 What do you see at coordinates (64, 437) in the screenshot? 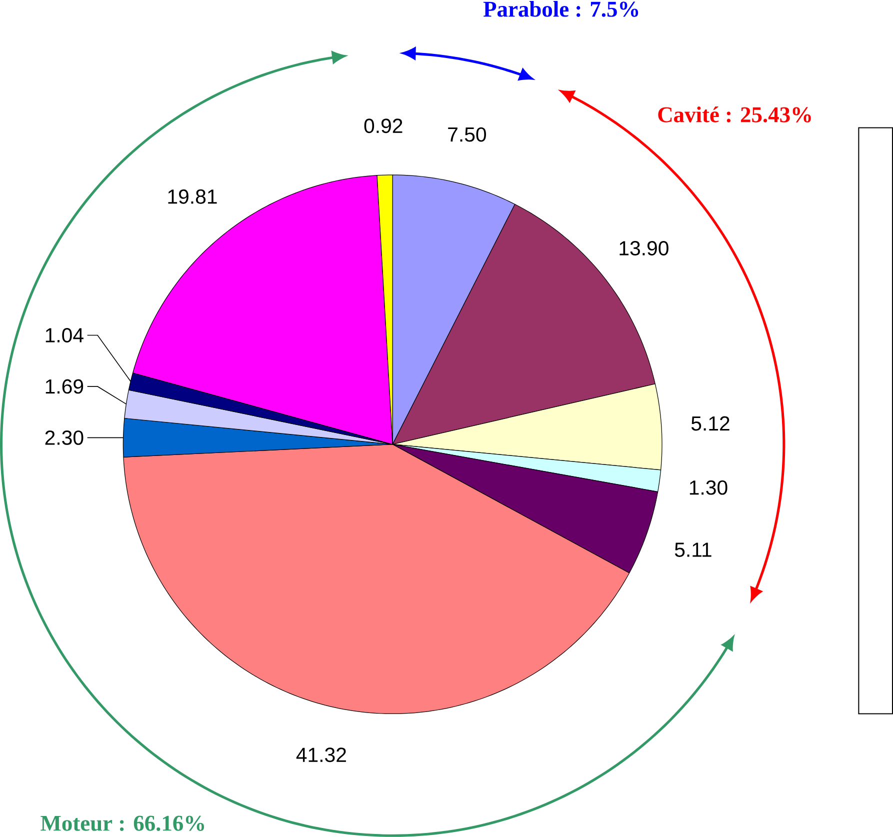
I see `data-label: 2.30` at bounding box center [64, 437].